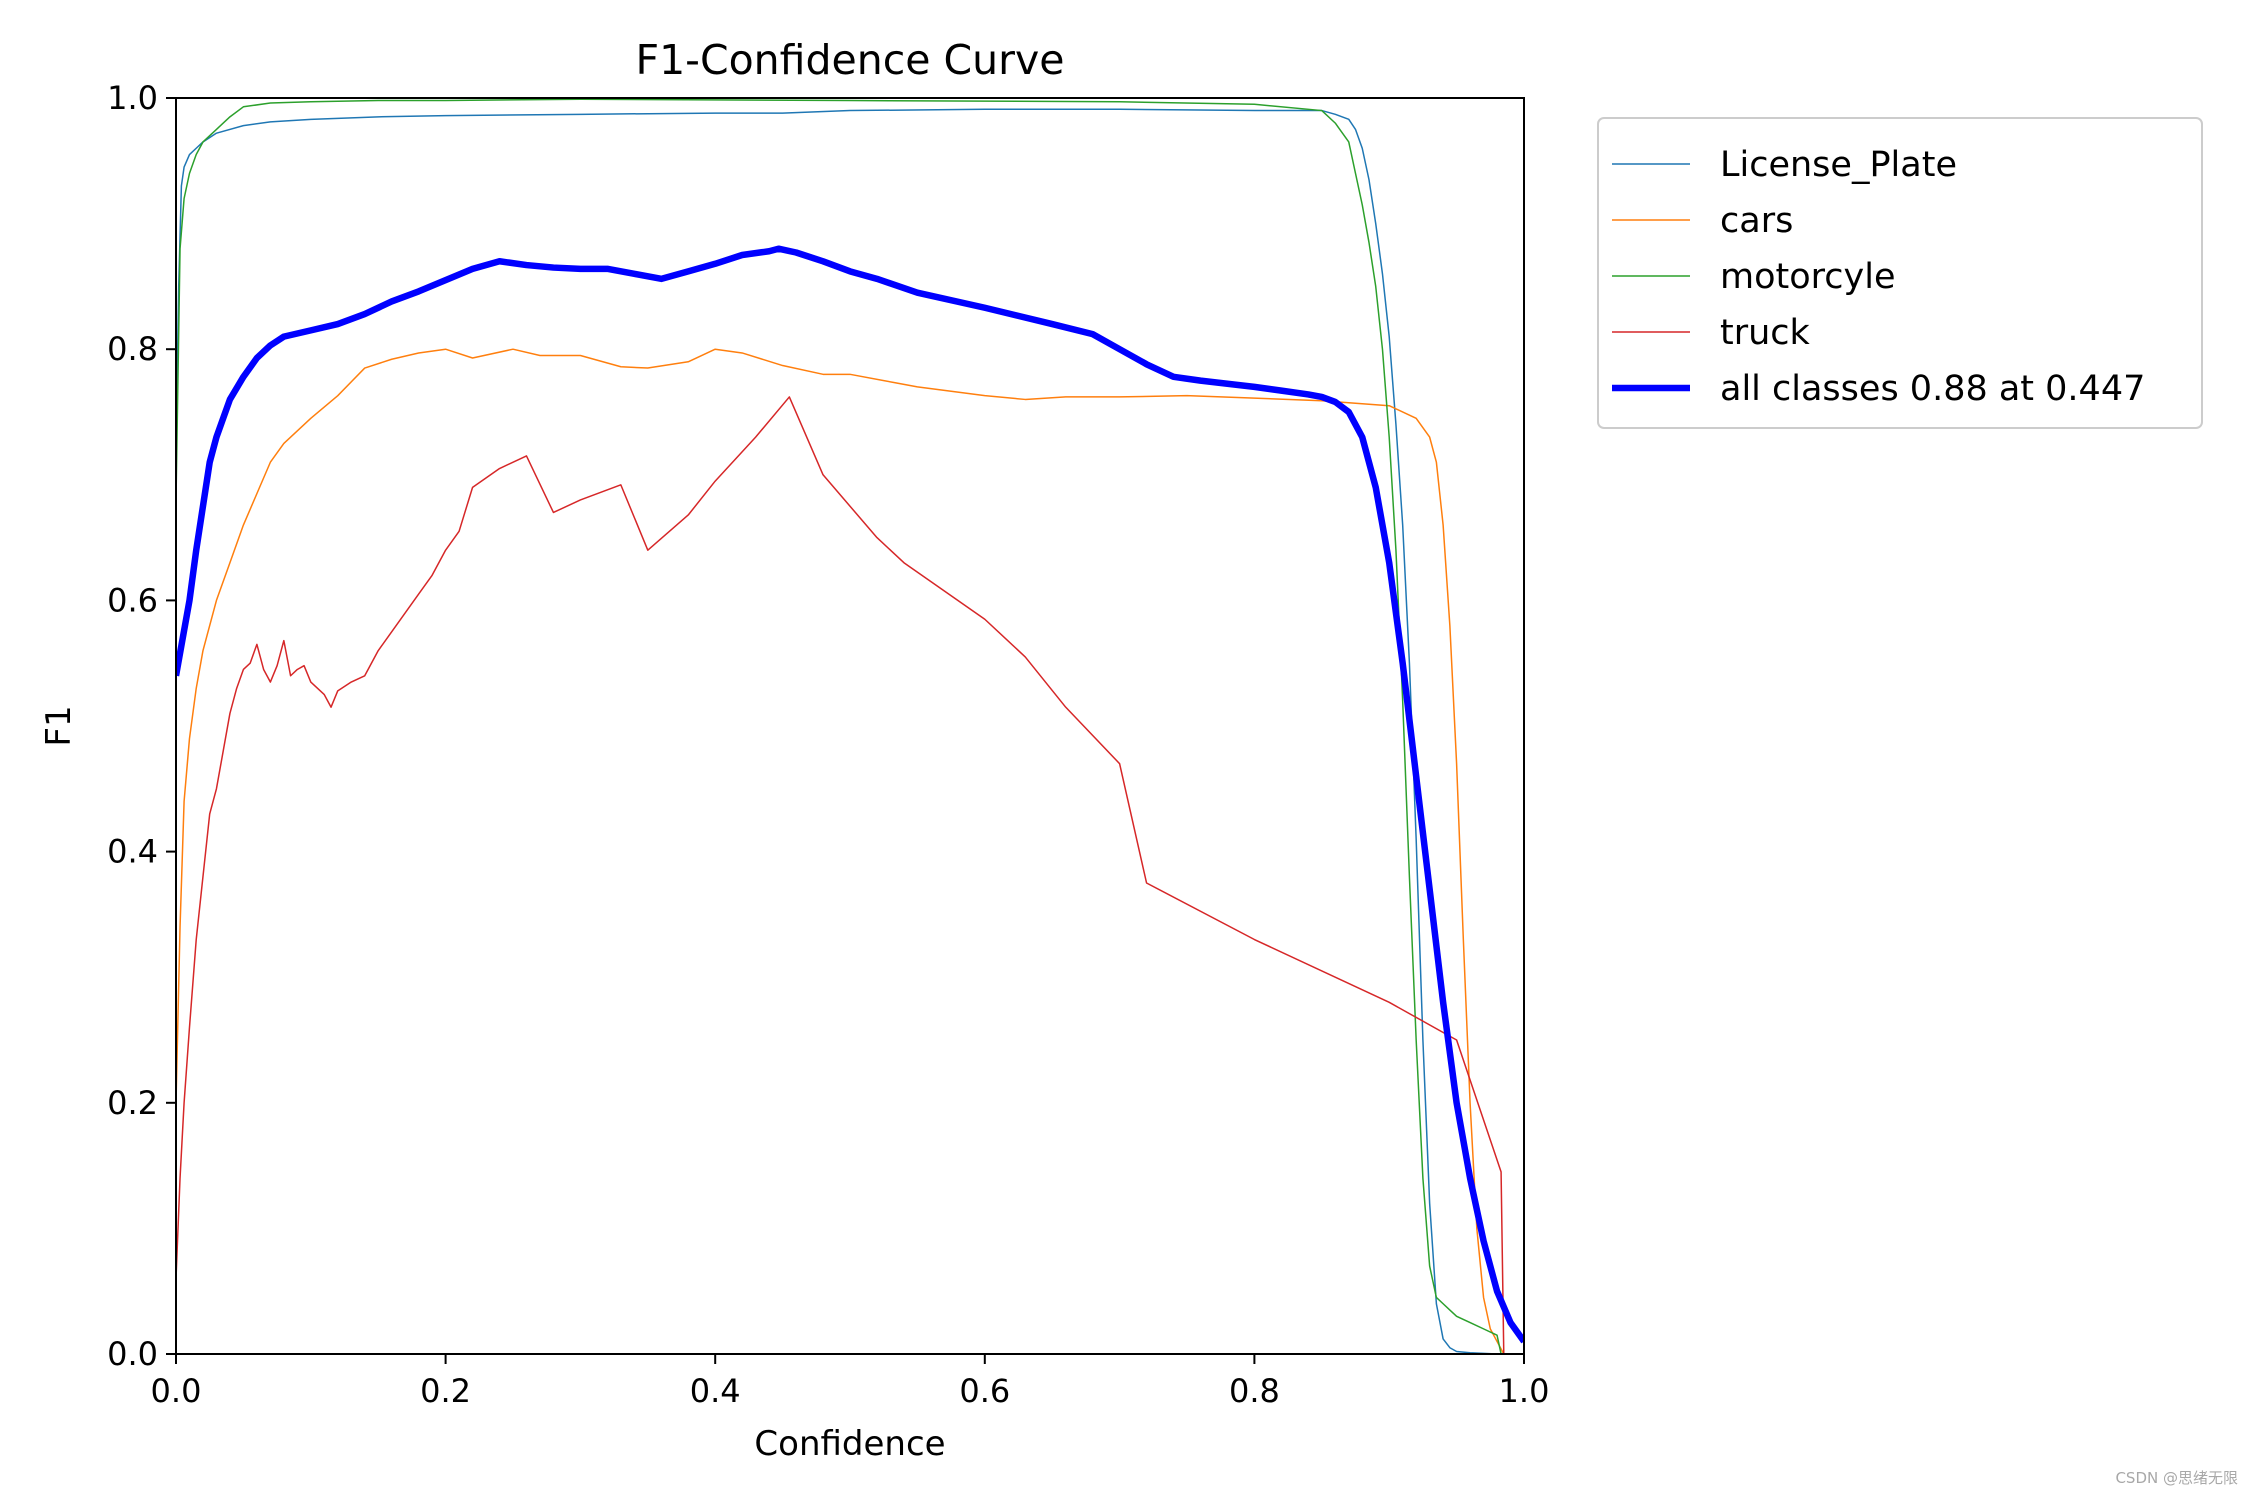 This screenshot has width=2250, height=1500. I want to click on watermark: CSDN @思绪无限, so click(2176, 1478).